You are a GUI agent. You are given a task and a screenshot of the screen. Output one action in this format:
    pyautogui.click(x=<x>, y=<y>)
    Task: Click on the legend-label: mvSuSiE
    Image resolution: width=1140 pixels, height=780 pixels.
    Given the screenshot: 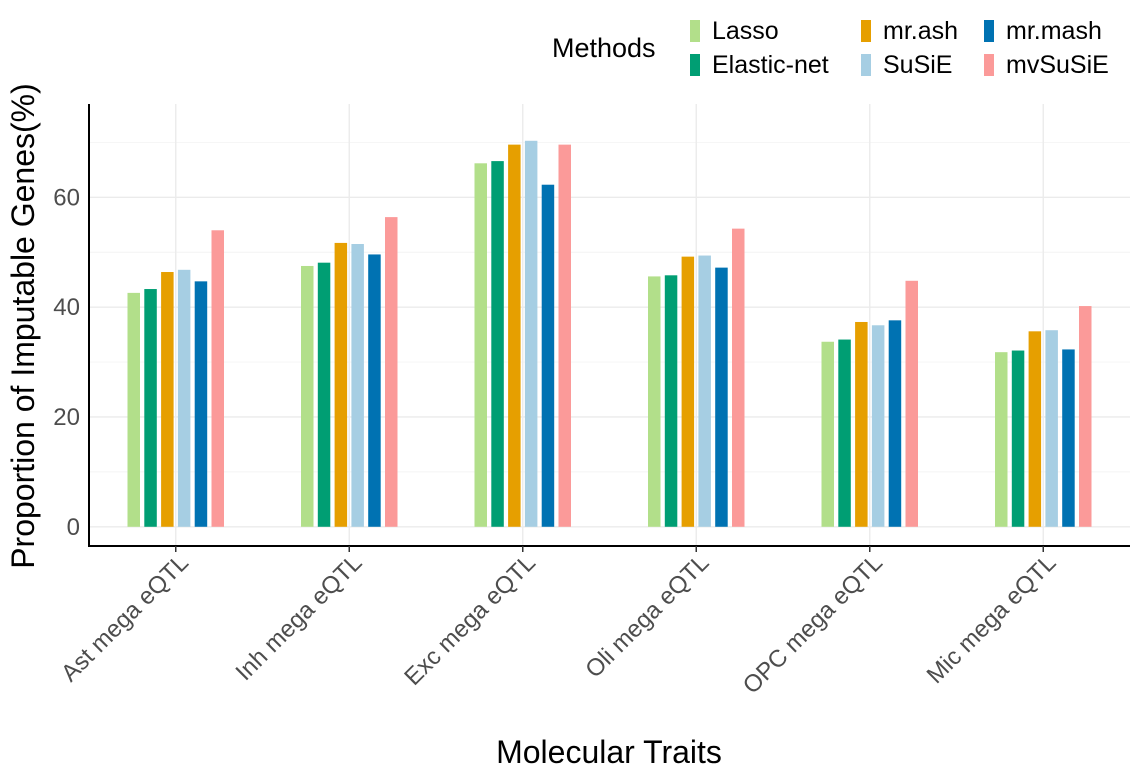 What is the action you would take?
    pyautogui.click(x=1057, y=65)
    